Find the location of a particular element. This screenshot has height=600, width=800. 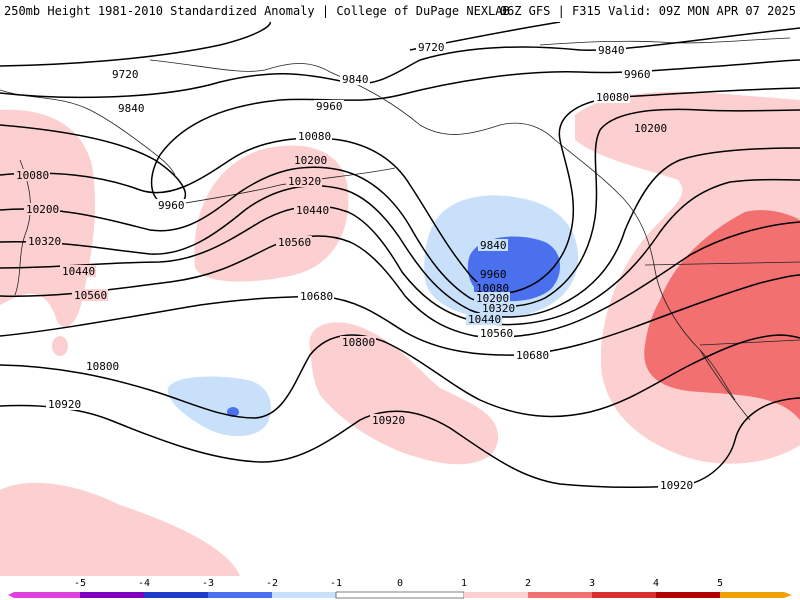

legend-tick-label: 4 is located at coordinates (656, 583).